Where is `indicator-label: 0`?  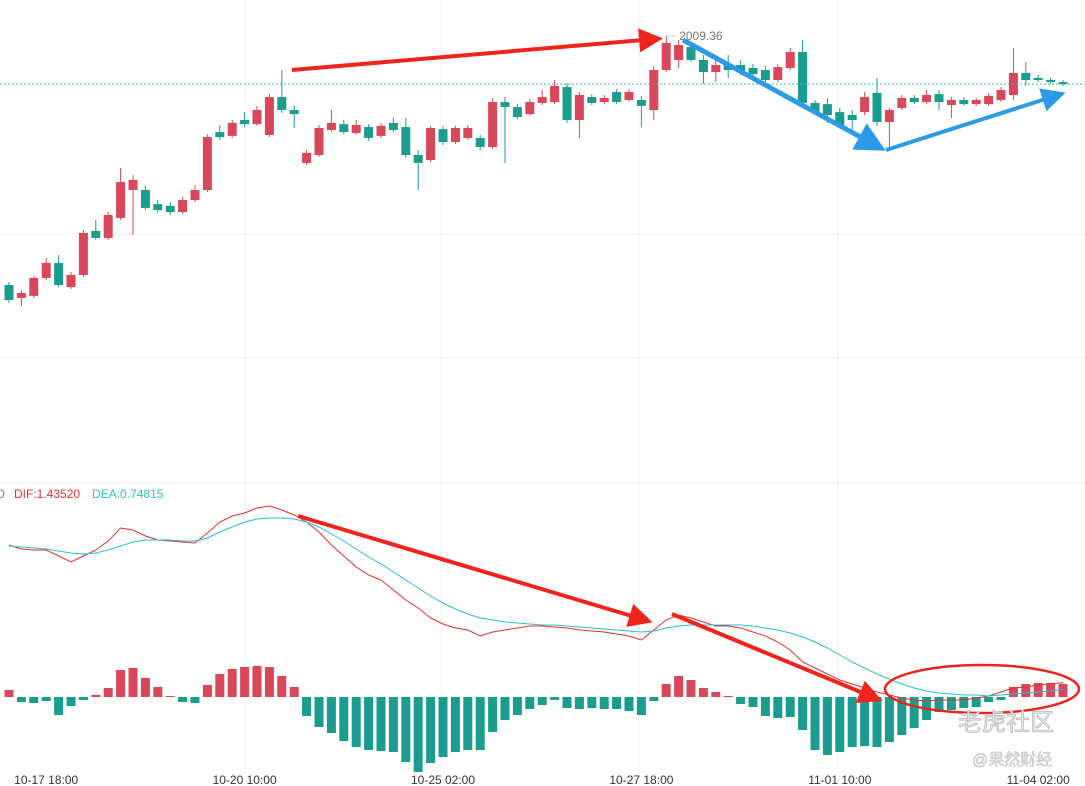 indicator-label: 0 is located at coordinates (2, 494).